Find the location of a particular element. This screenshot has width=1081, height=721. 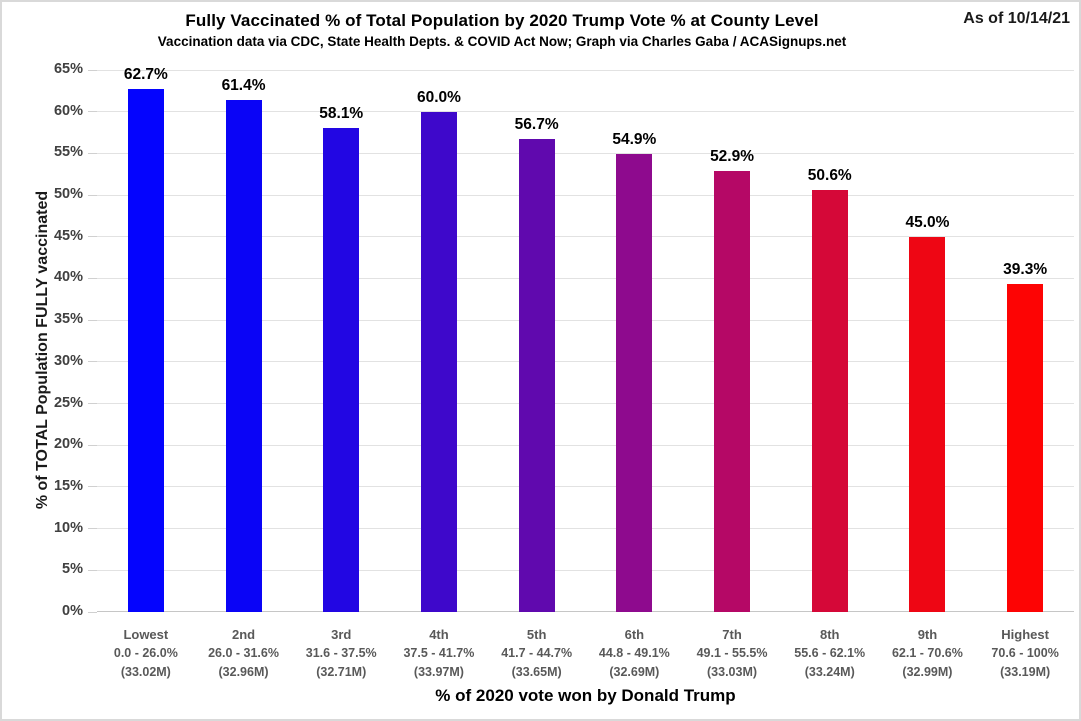

x-category-population: (32.96M) is located at coordinates (243, 672).